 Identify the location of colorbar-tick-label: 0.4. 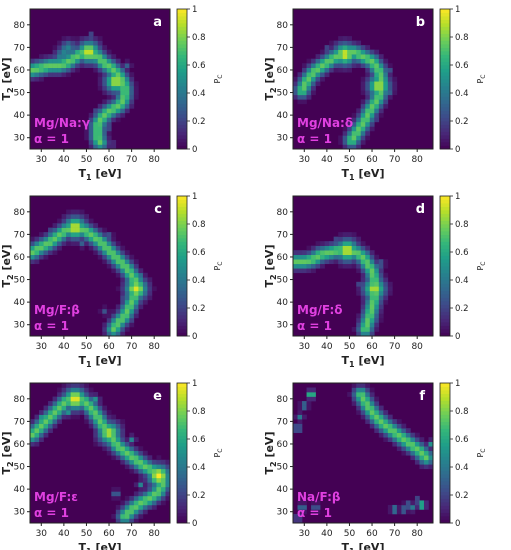
(199, 94).